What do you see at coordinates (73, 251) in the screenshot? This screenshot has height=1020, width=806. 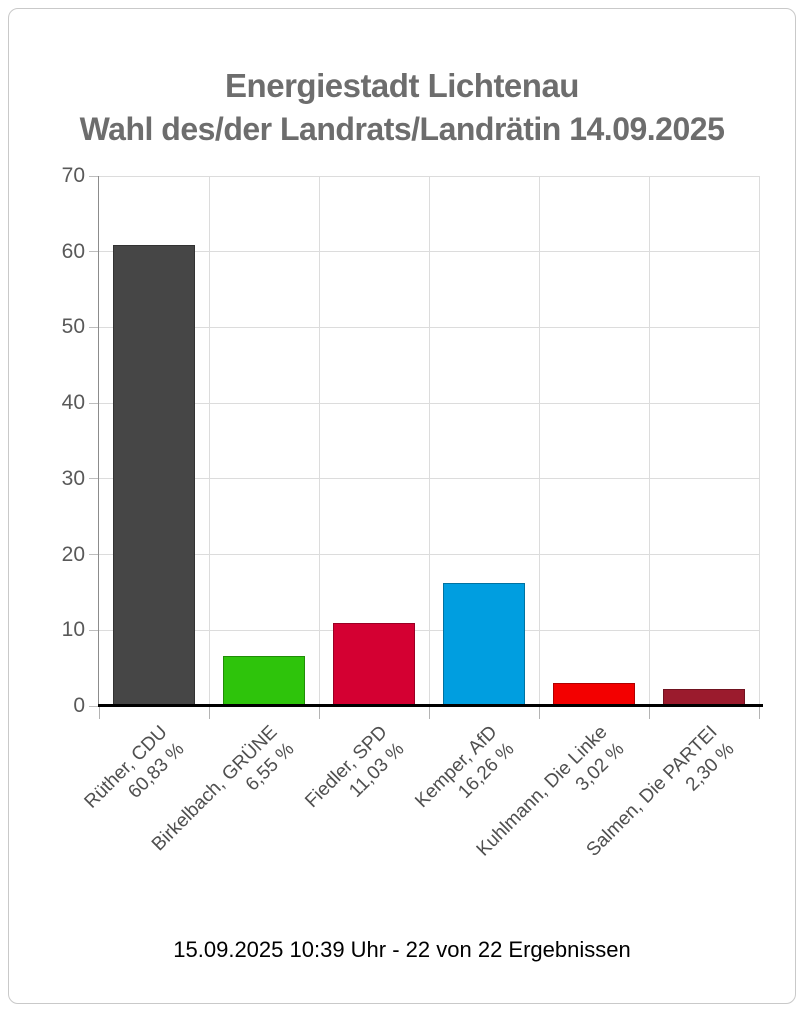 I see `y-axis-tick-label: 60` at bounding box center [73, 251].